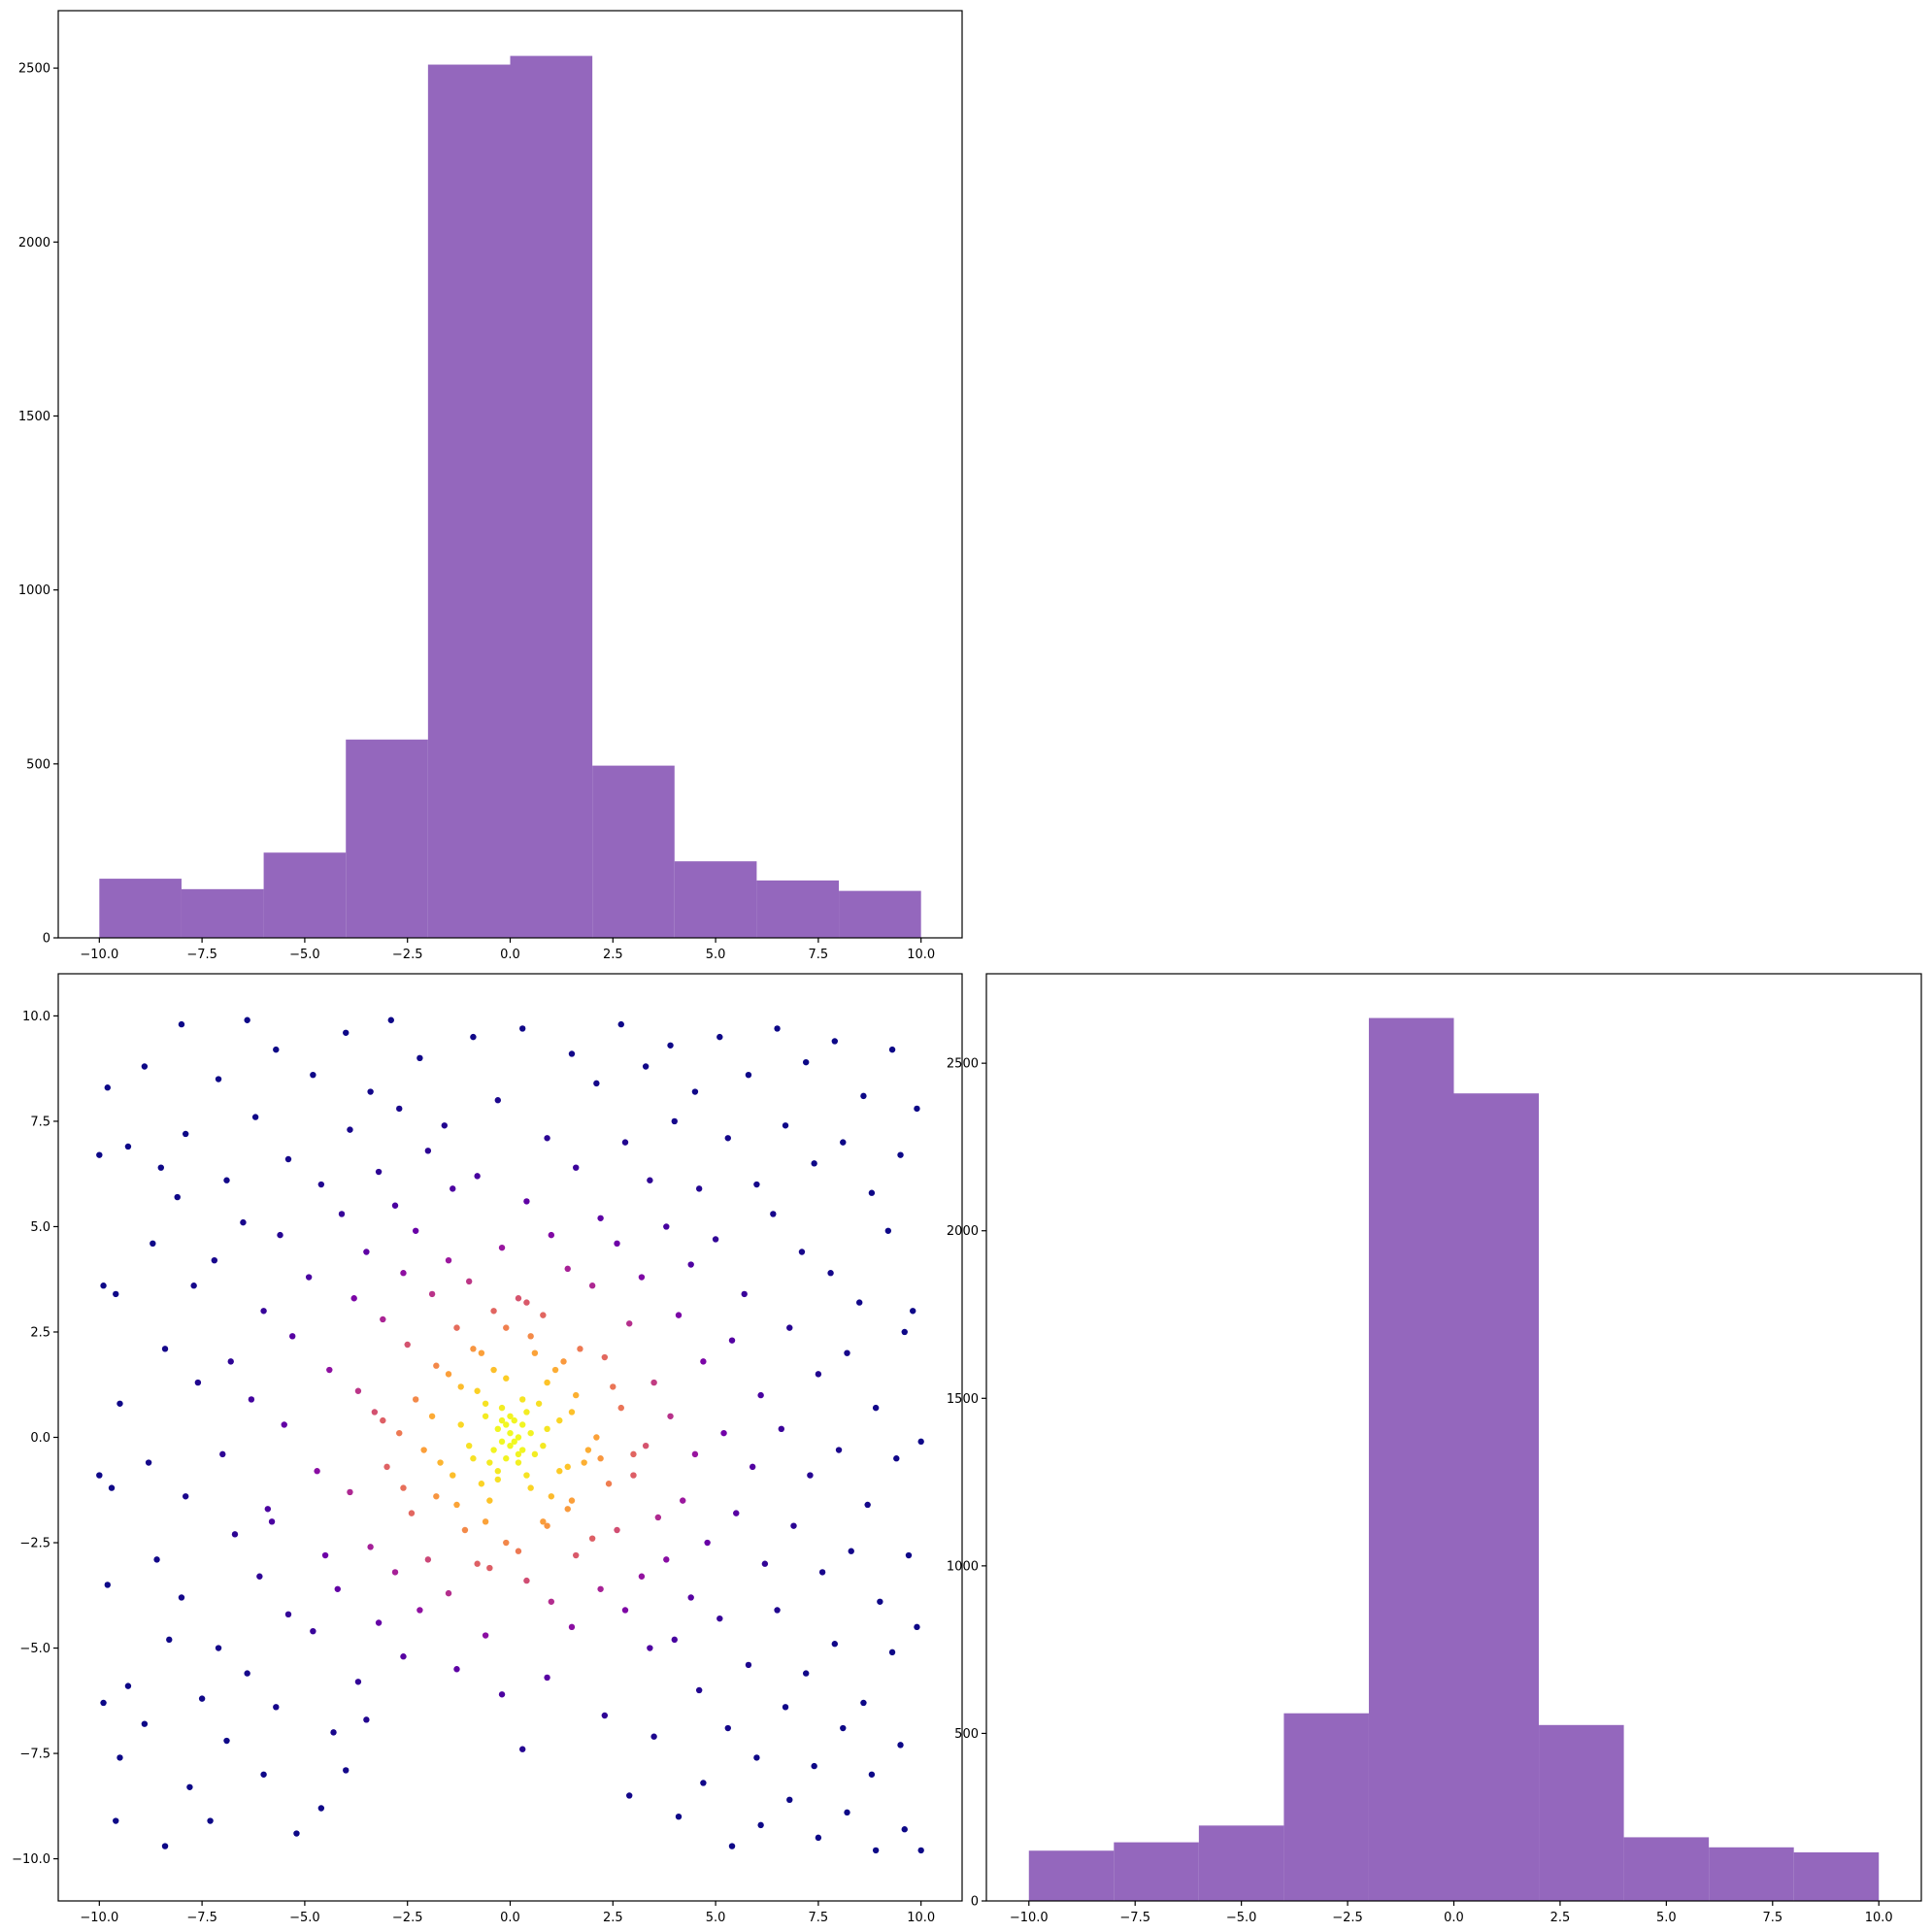 The width and height of the screenshot is (1932, 1932). What do you see at coordinates (1561, 1918) in the screenshot?
I see `histogram-bottom-right-xtick-label: 2.5` at bounding box center [1561, 1918].